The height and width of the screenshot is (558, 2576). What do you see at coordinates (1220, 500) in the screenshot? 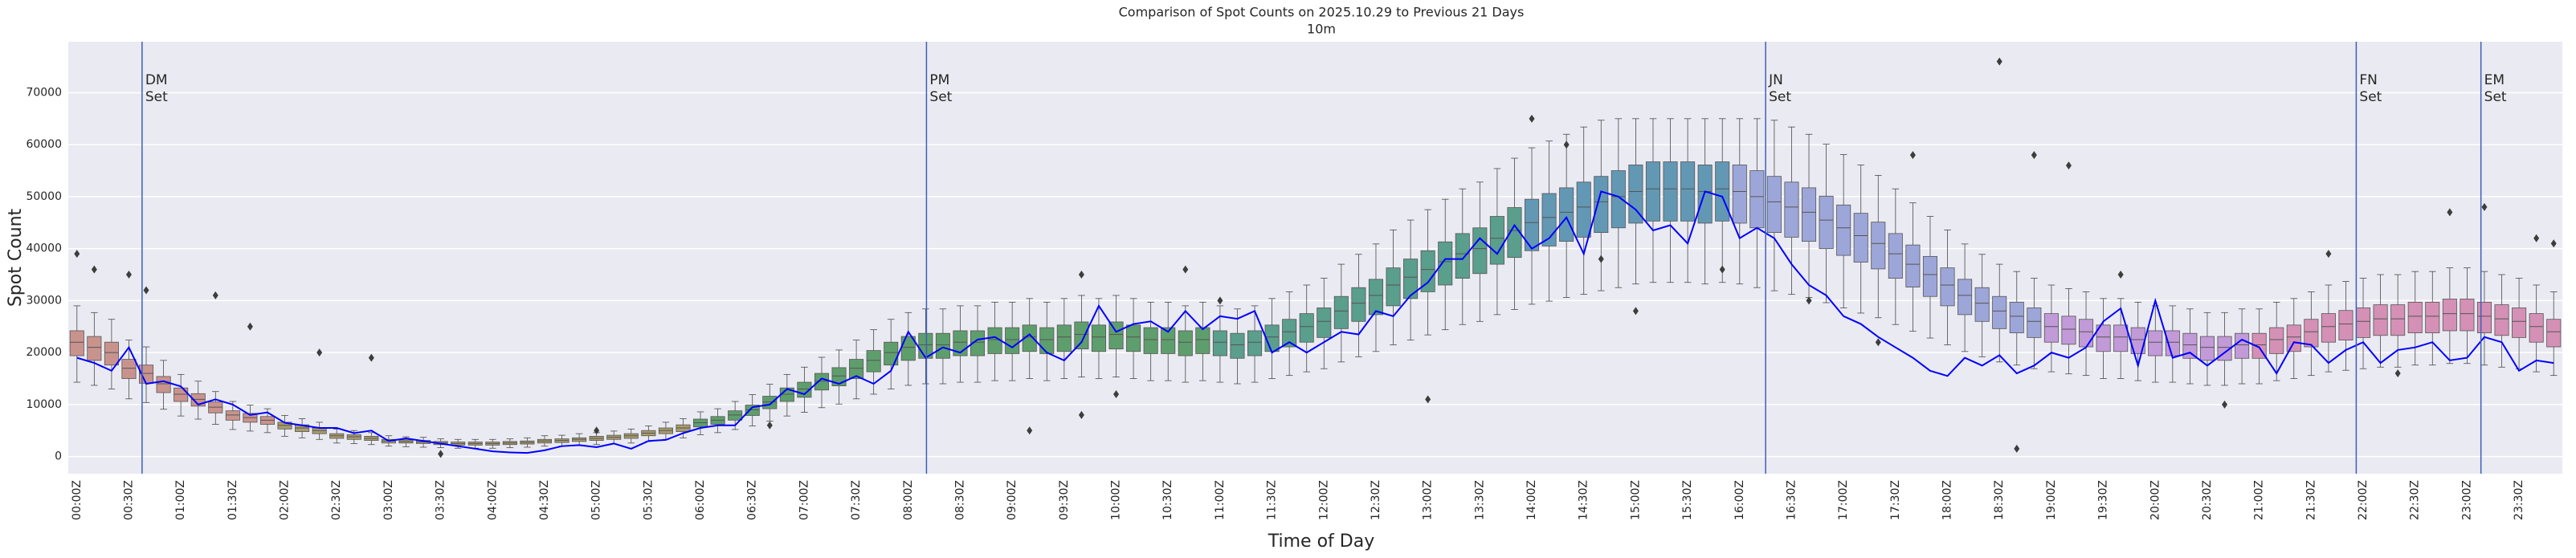
I see `x-tick-label: 11:00Z` at bounding box center [1220, 500].